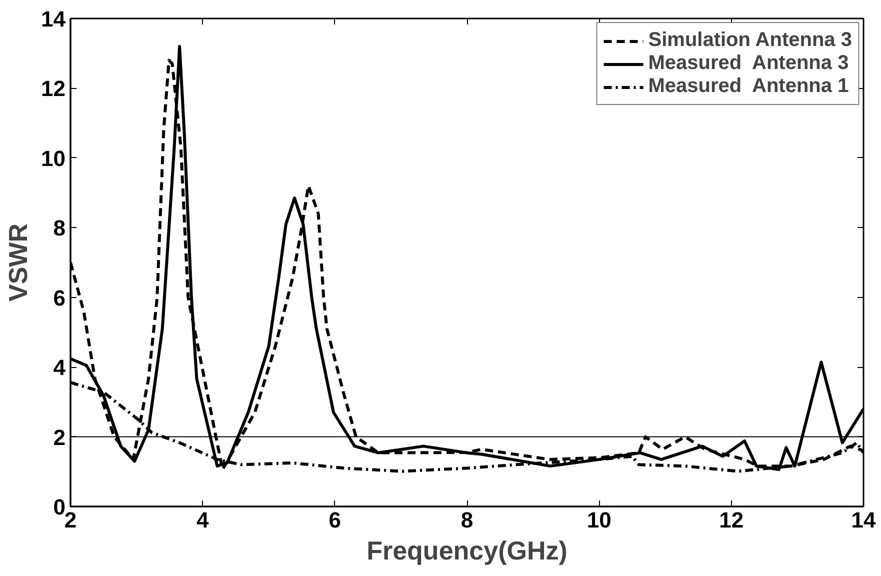 The width and height of the screenshot is (881, 576). What do you see at coordinates (750, 40) in the screenshot?
I see `legend-label: Simulation Antenna 3` at bounding box center [750, 40].